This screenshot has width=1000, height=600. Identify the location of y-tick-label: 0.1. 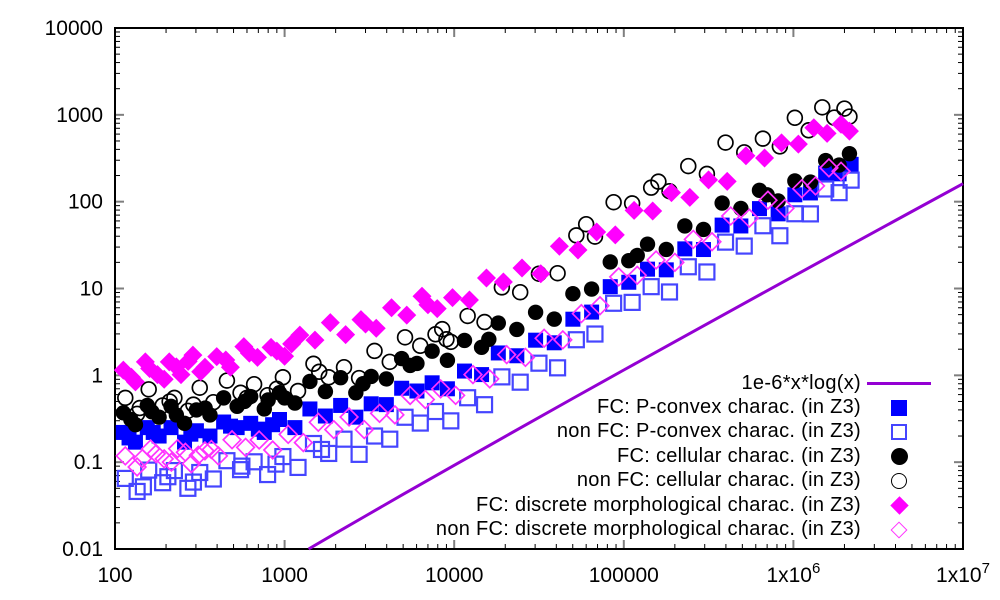
(88, 462).